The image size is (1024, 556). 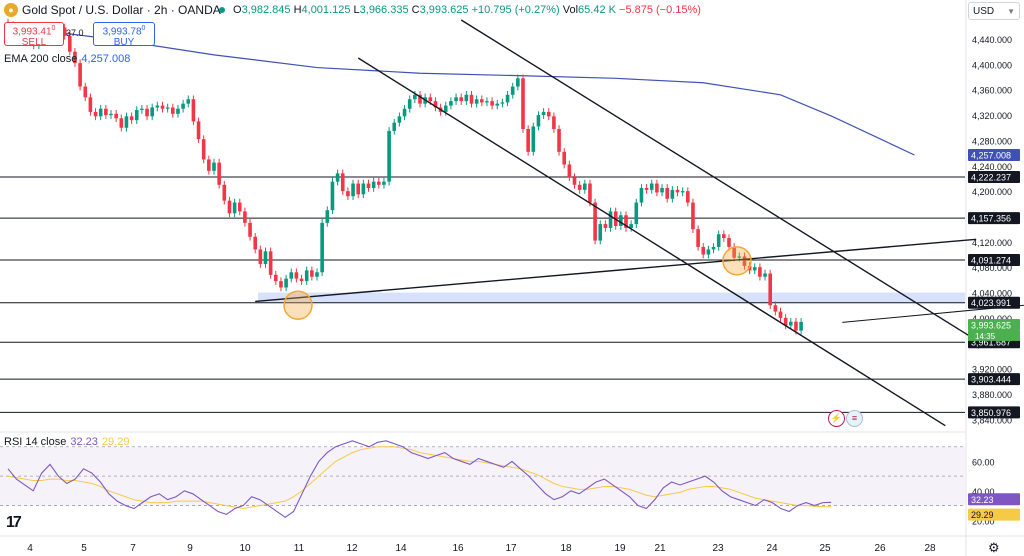 I want to click on date-axis-tick: 4, so click(x=30, y=548).